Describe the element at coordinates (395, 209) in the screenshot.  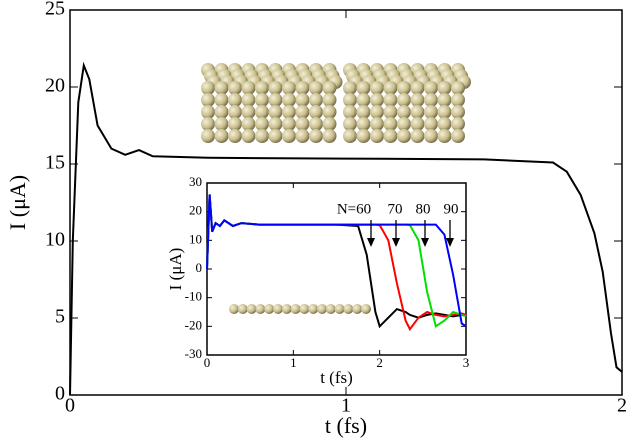
I see `annotation: 70` at that location.